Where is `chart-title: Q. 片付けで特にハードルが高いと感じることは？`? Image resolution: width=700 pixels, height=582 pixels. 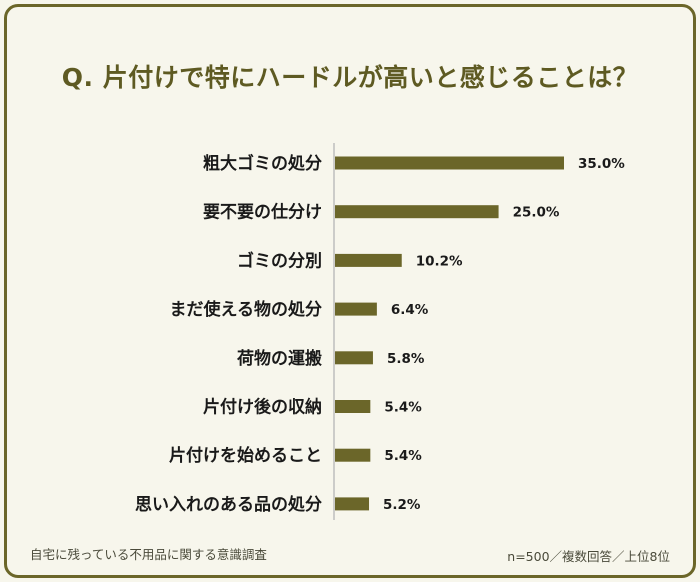 chart-title: Q. 片付けで特にハードルが高いと感じることは？ is located at coordinates (350, 77).